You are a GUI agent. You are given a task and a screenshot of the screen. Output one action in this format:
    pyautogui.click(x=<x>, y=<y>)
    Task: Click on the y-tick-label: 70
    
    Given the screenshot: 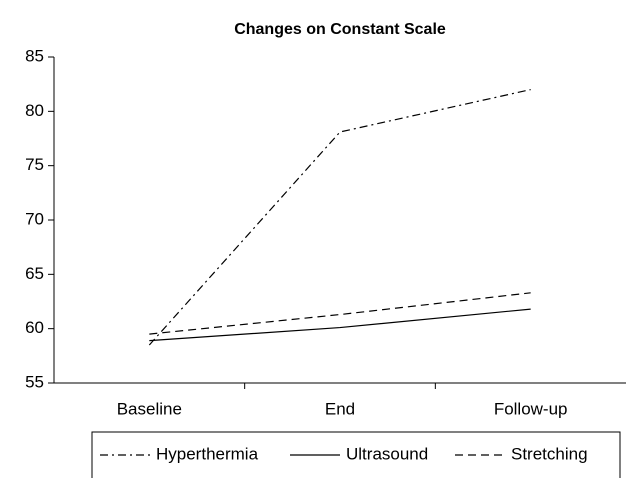 What is the action you would take?
    pyautogui.click(x=34, y=218)
    